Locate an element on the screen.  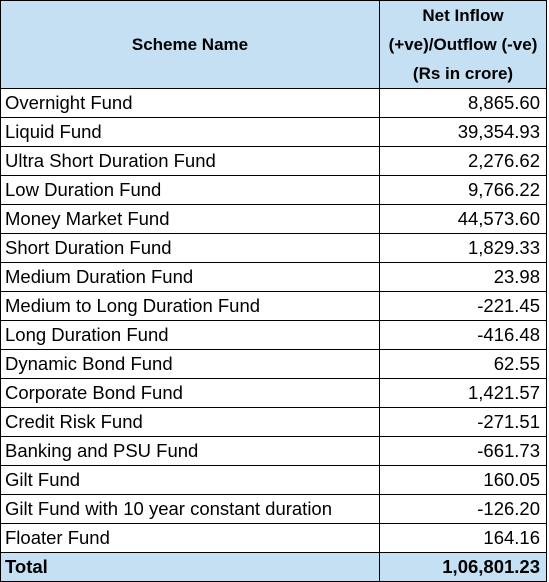
net-flow-cell: 9,766.22 is located at coordinates (463, 190).